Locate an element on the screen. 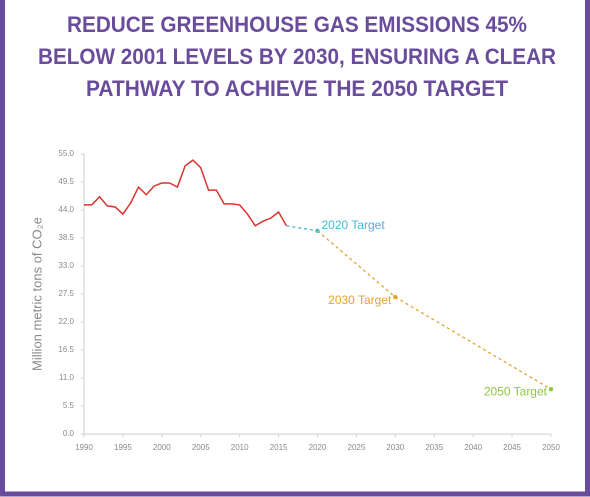 This screenshot has width=590, height=497. y-axis-label: Million metric tons of CO₂e is located at coordinates (36, 294).